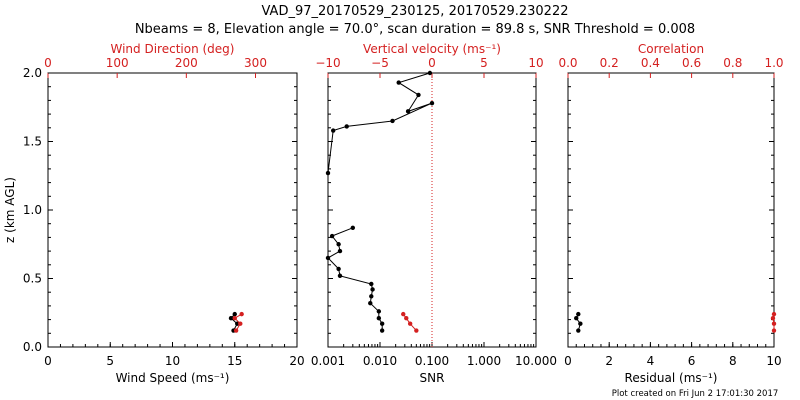  Describe the element at coordinates (173, 49) in the screenshot. I see `top-axis-label: Wind Direction (deg)` at that location.